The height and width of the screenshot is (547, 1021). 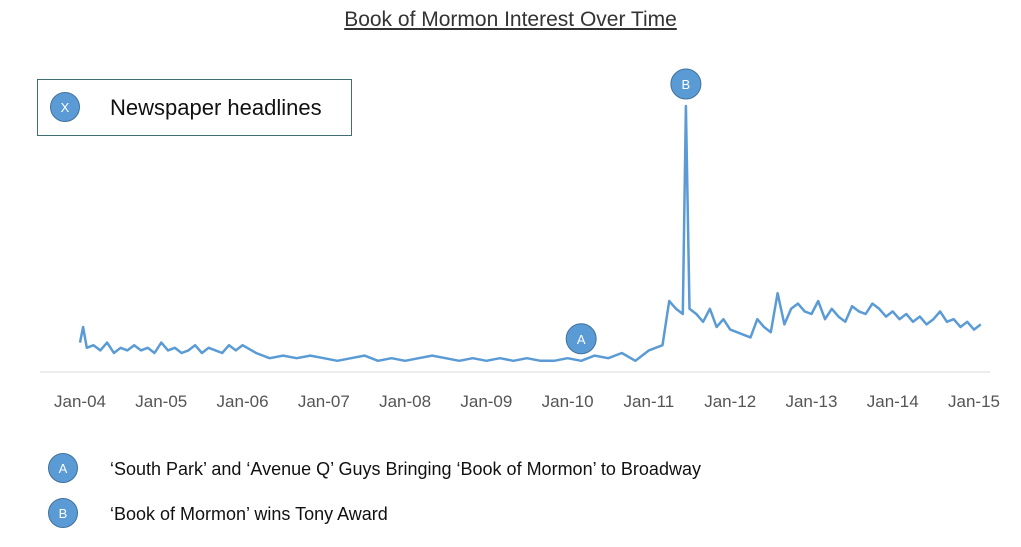 I want to click on legend-marker: X, so click(x=65, y=107).